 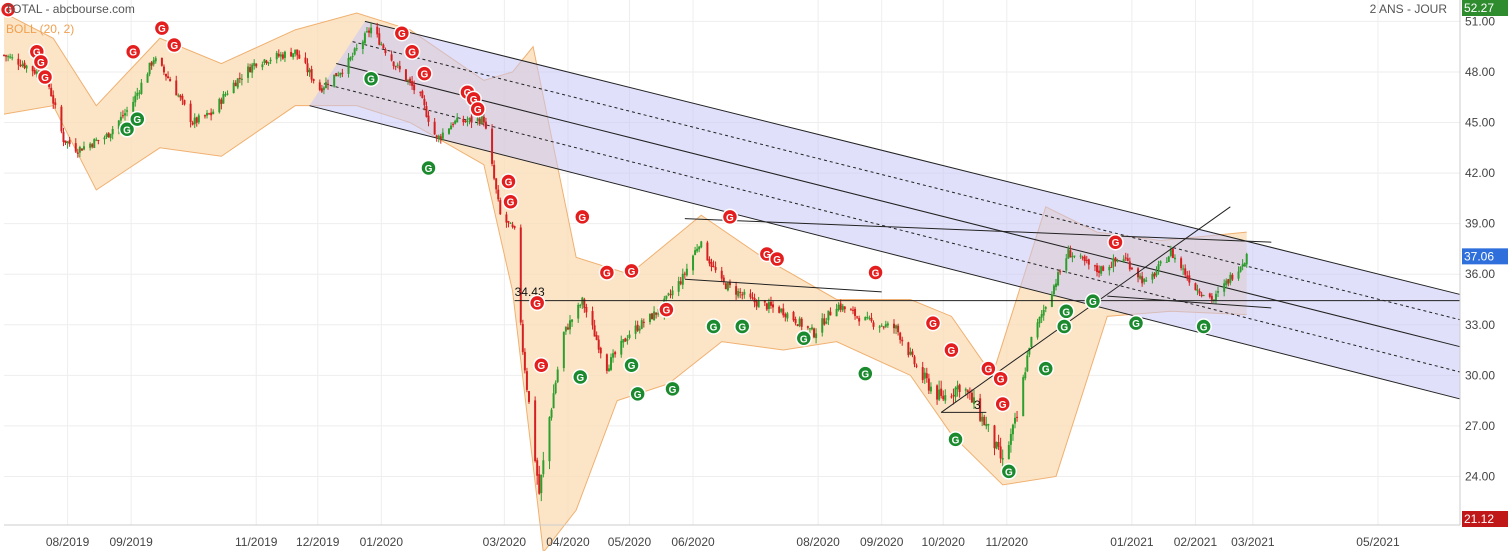 What do you see at coordinates (1480, 476) in the screenshot?
I see `y-tick-label: 24.00` at bounding box center [1480, 476].